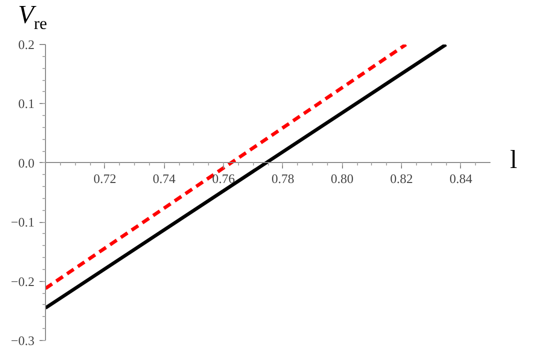  Describe the element at coordinates (342, 178) in the screenshot. I see `x-tick-label: 0.80` at that location.